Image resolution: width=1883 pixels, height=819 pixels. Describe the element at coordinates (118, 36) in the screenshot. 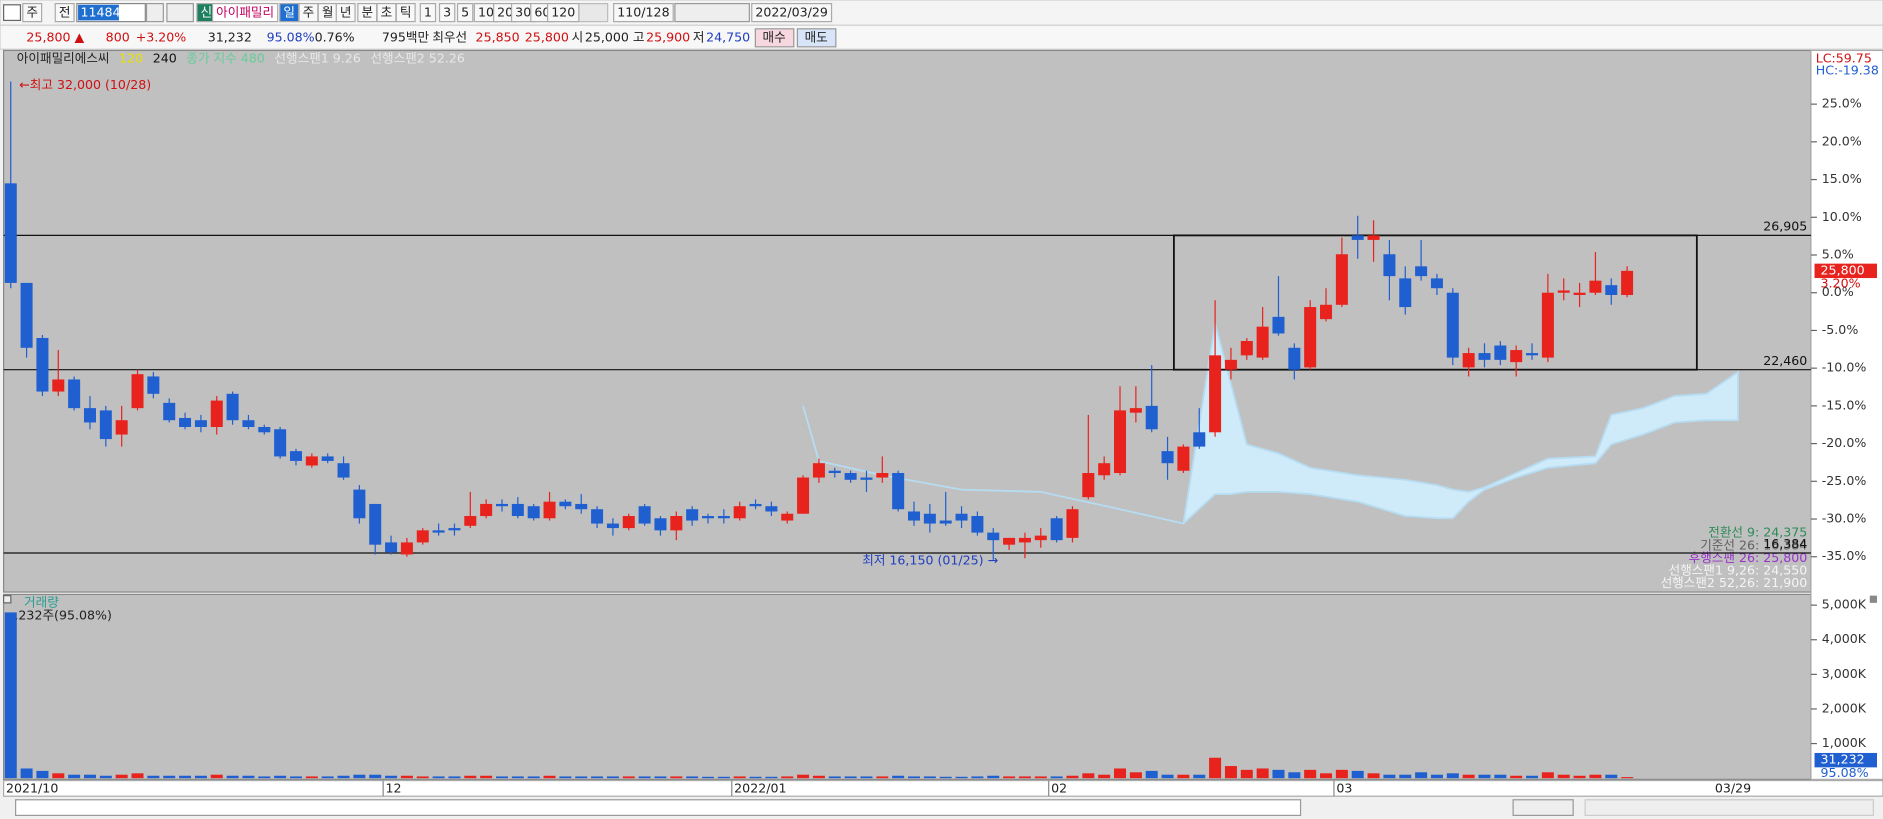

I see `quote-item: 800` at that location.